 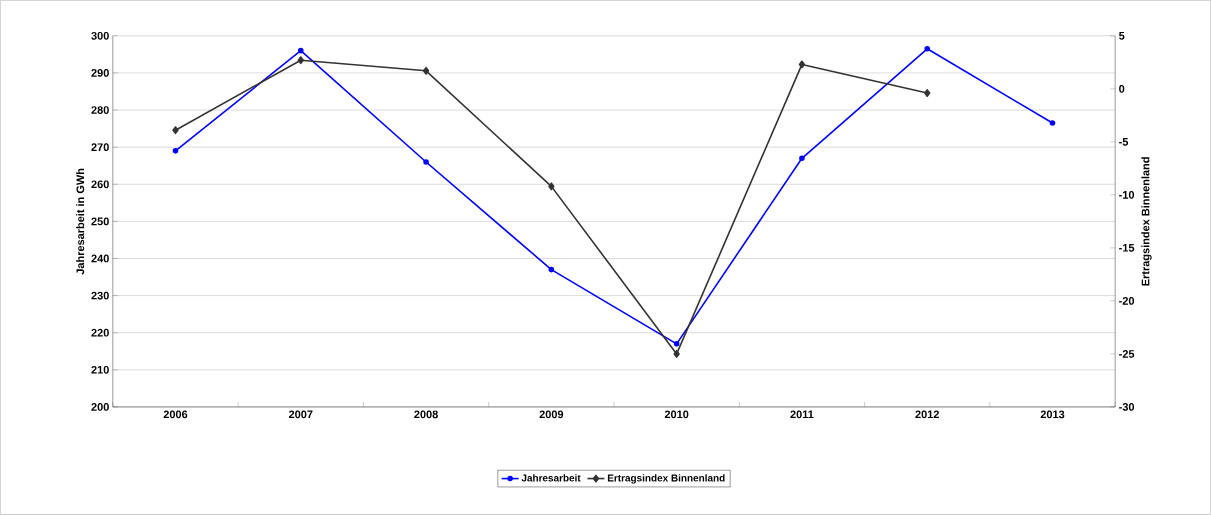 What do you see at coordinates (1127, 301) in the screenshot?
I see `y2-tick-label: -20` at bounding box center [1127, 301].